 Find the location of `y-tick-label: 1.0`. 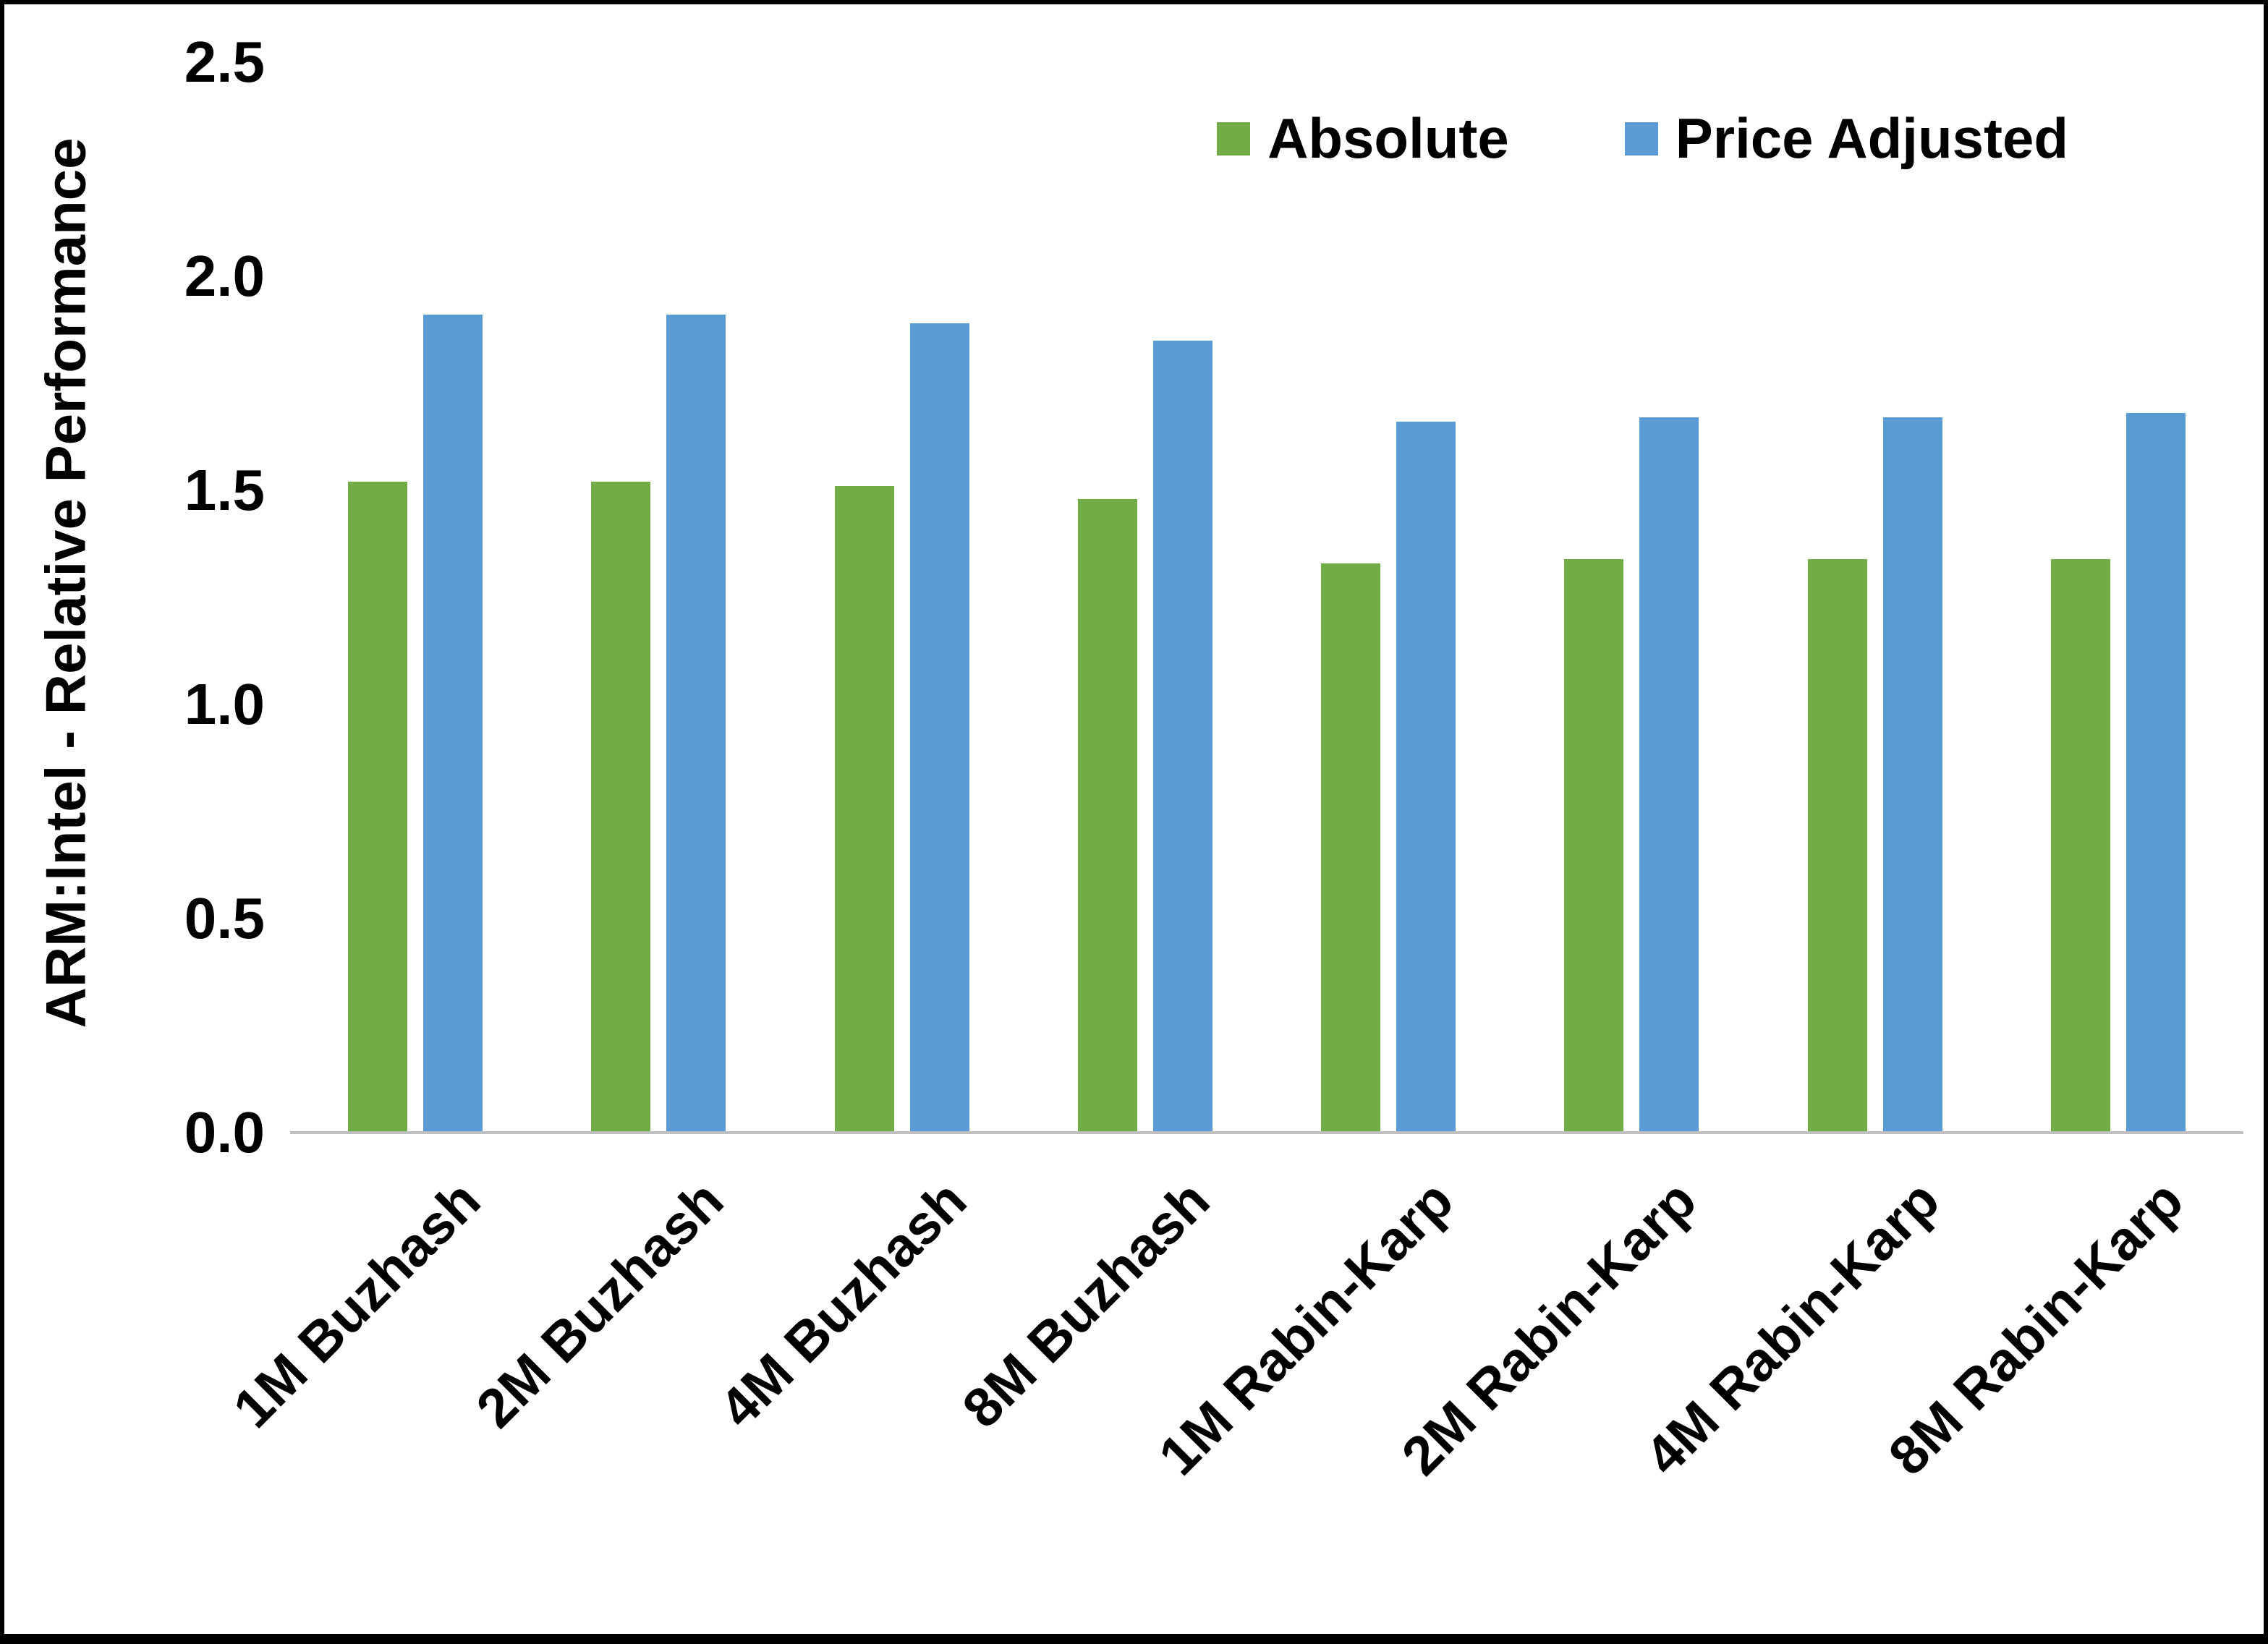

y-tick-label: 1.0 is located at coordinates (224, 704).